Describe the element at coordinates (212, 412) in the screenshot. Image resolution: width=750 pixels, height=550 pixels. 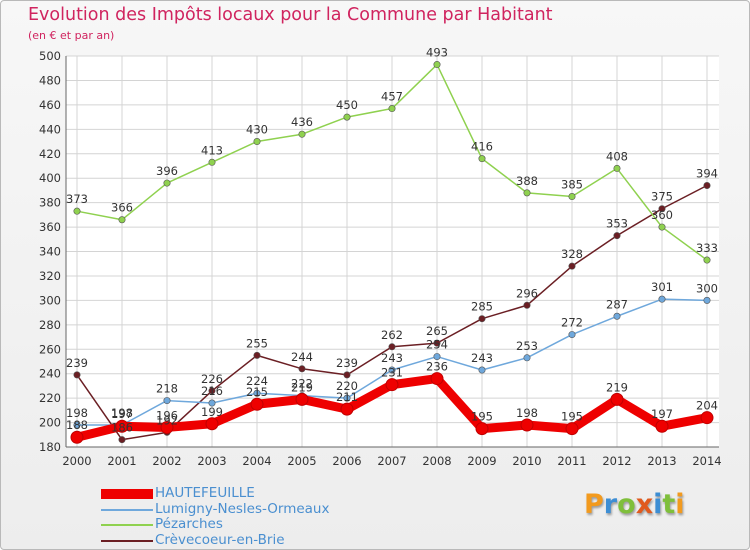
I see `data-label: 199` at that location.